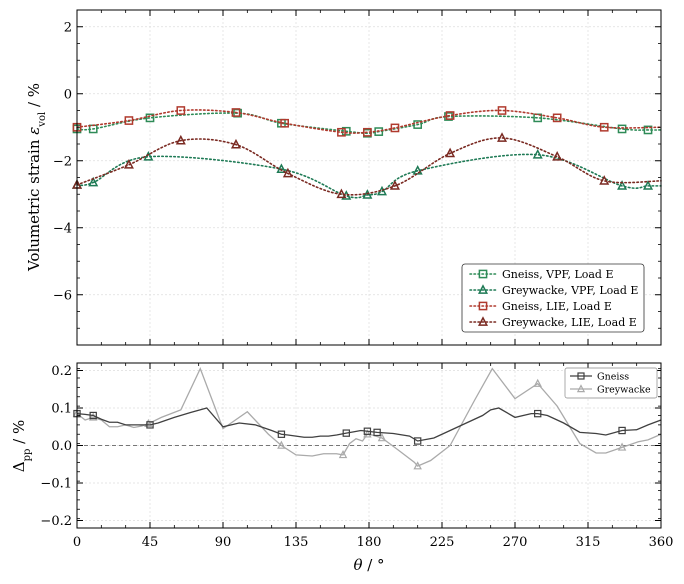 This screenshot has width=684, height=584. What do you see at coordinates (68, 94) in the screenshot?
I see `top-ytick-label: 0` at bounding box center [68, 94].